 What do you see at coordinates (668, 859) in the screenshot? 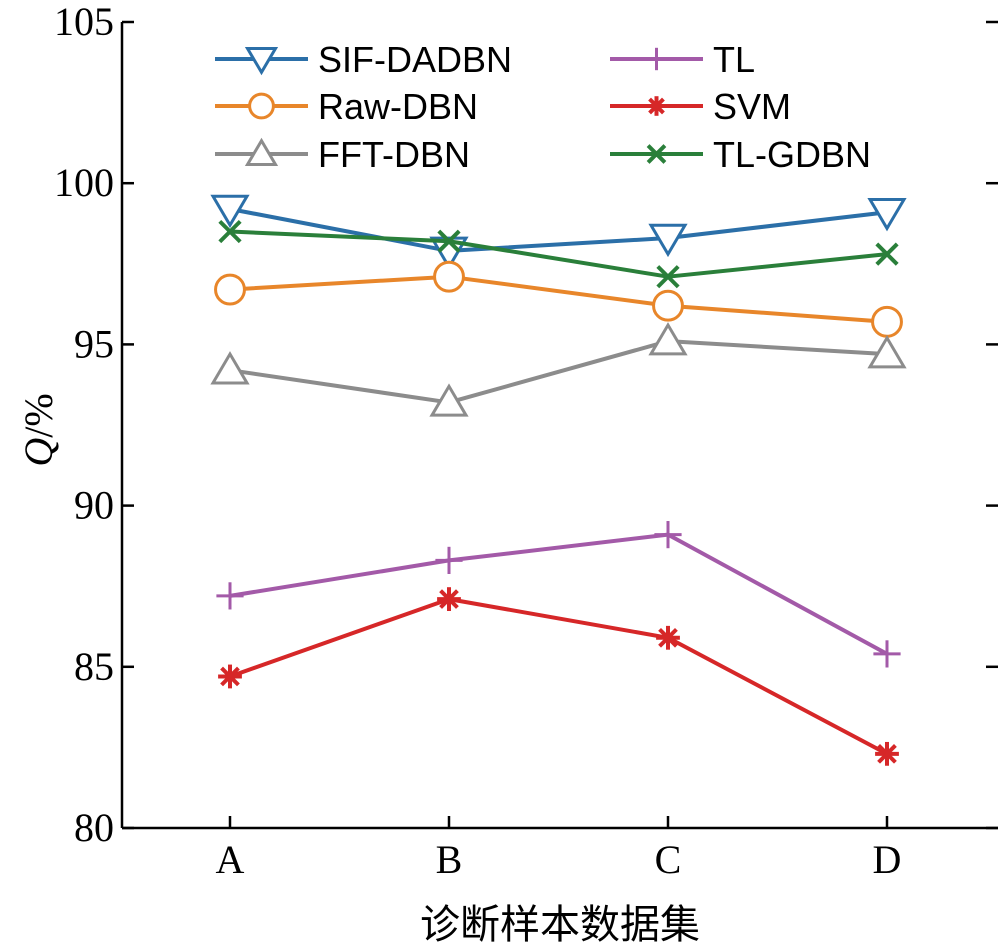
I see `x-tick-label: C` at bounding box center [668, 859].